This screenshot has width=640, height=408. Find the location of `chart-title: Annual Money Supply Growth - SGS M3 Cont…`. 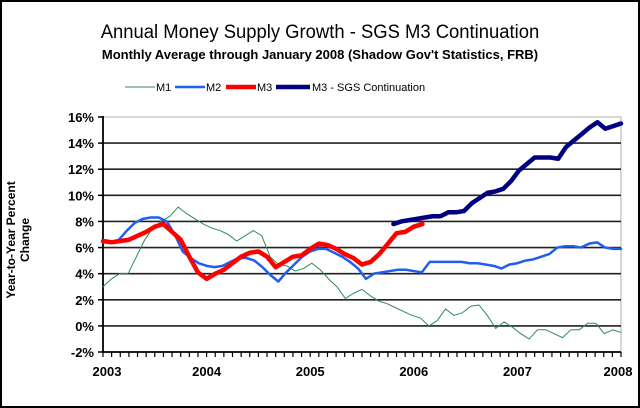

chart-title: Annual Money Supply Growth - SGS M3 Cont… is located at coordinates (320, 32).